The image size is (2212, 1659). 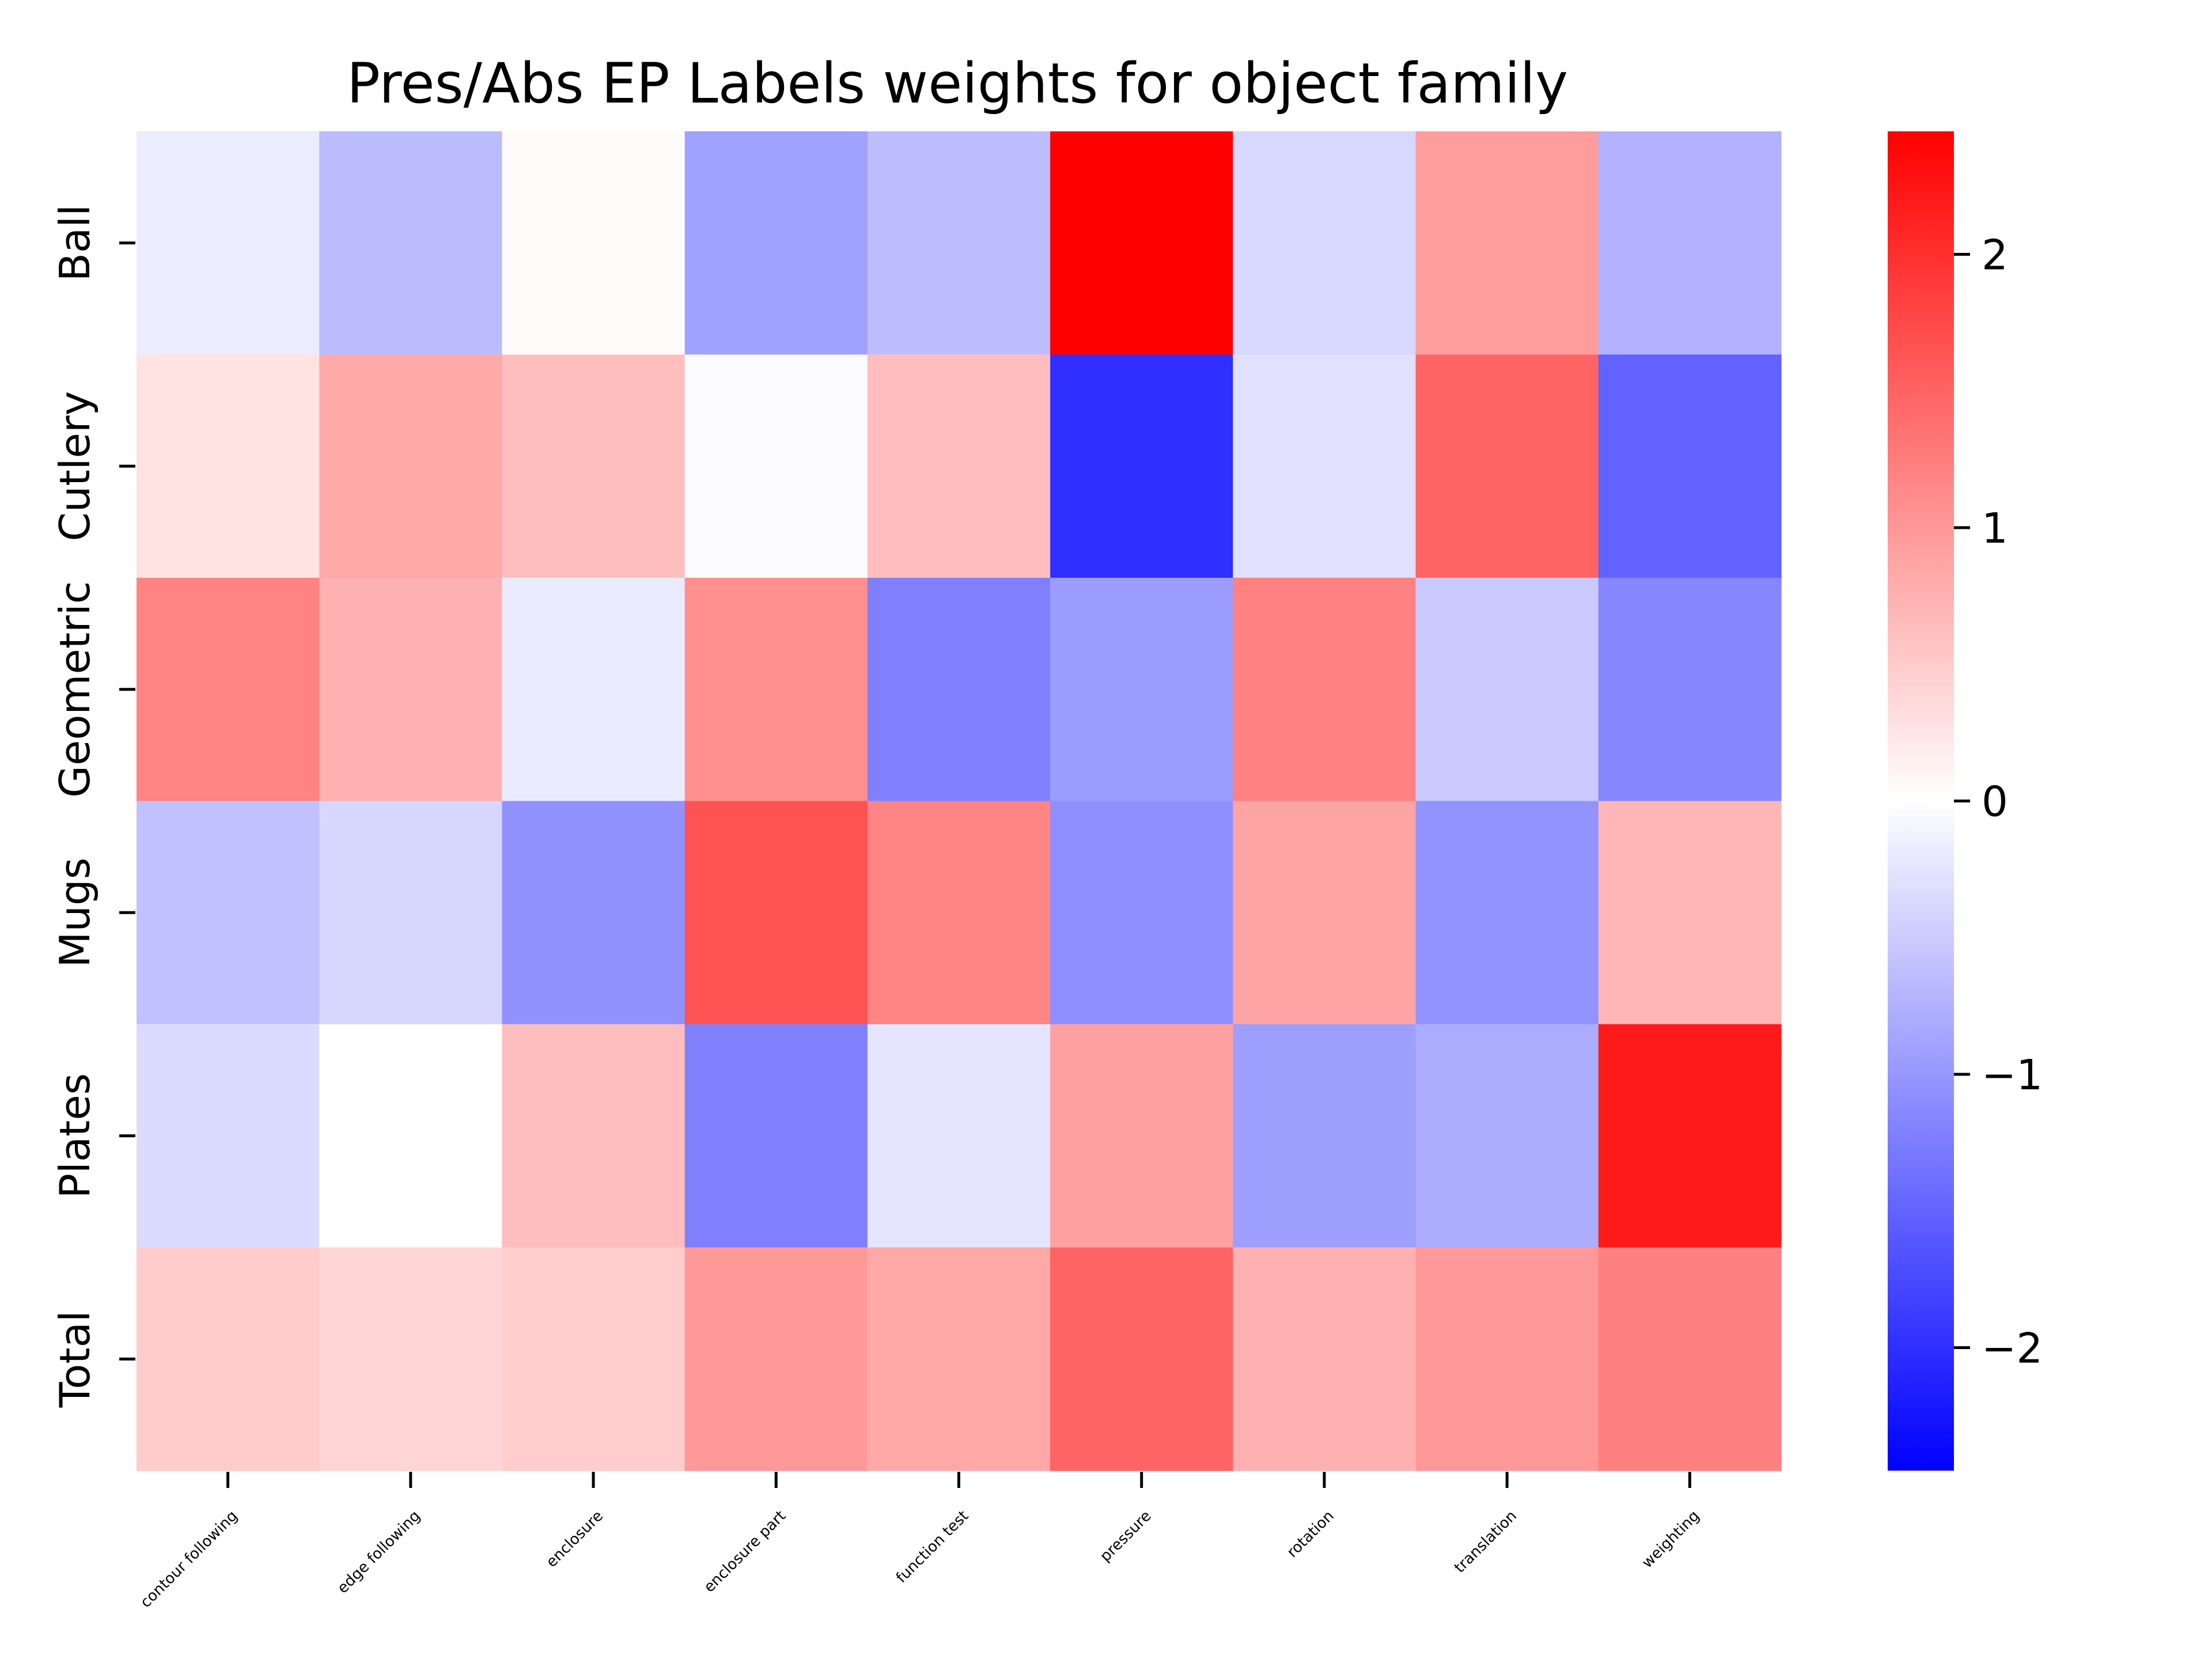 I want to click on y-tick-label: Total, so click(x=75, y=1359).